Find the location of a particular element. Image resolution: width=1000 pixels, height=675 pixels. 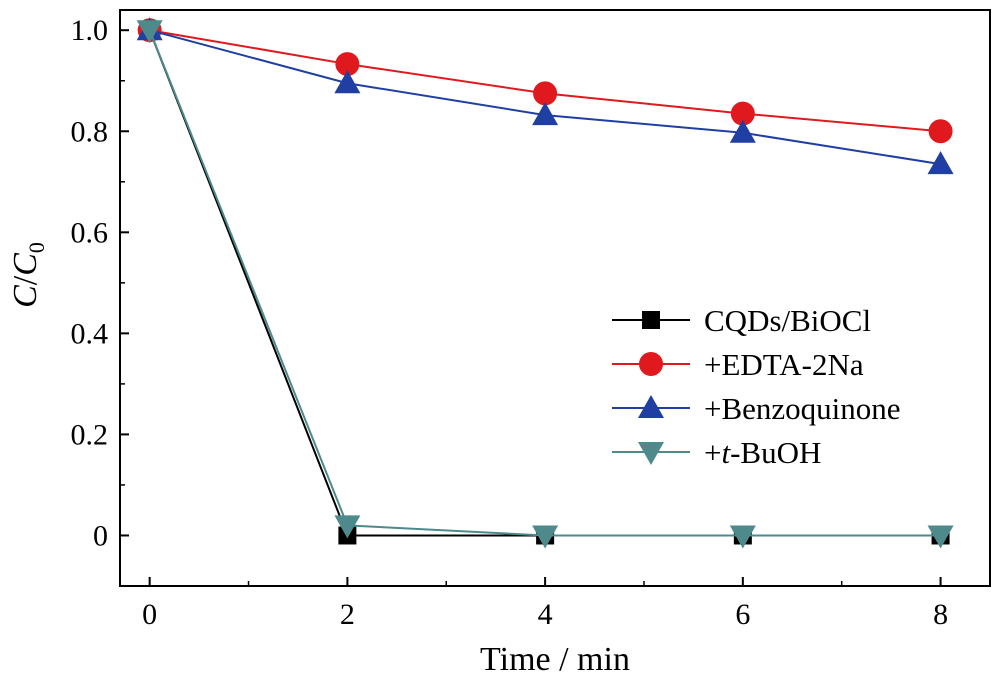

legend-item: +EDTA-2Na is located at coordinates (738, 364).